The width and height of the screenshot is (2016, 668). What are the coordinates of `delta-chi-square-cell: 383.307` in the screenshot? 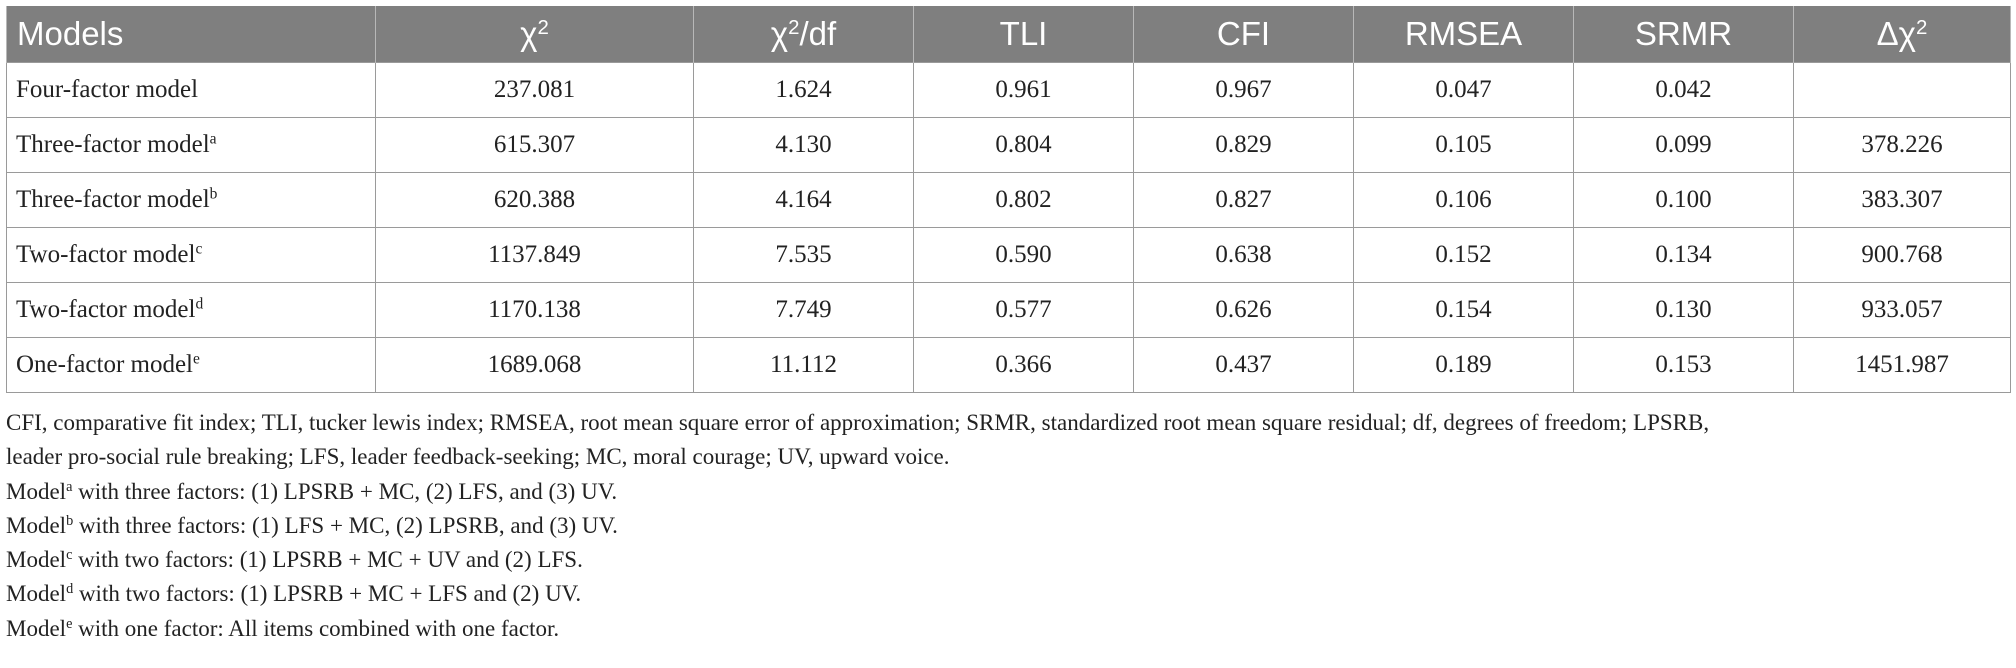 It's located at (1902, 200).